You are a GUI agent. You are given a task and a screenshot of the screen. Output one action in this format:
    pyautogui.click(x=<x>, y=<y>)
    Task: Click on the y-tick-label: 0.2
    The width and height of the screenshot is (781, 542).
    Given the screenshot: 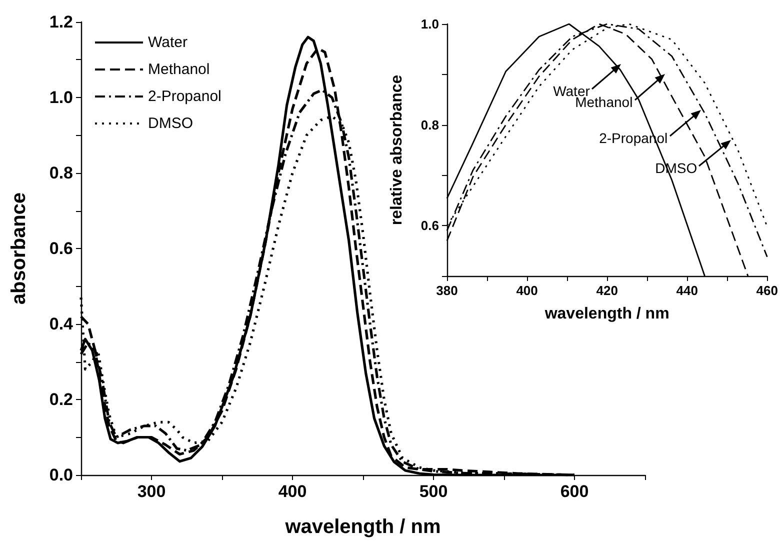 What is the action you would take?
    pyautogui.click(x=61, y=399)
    